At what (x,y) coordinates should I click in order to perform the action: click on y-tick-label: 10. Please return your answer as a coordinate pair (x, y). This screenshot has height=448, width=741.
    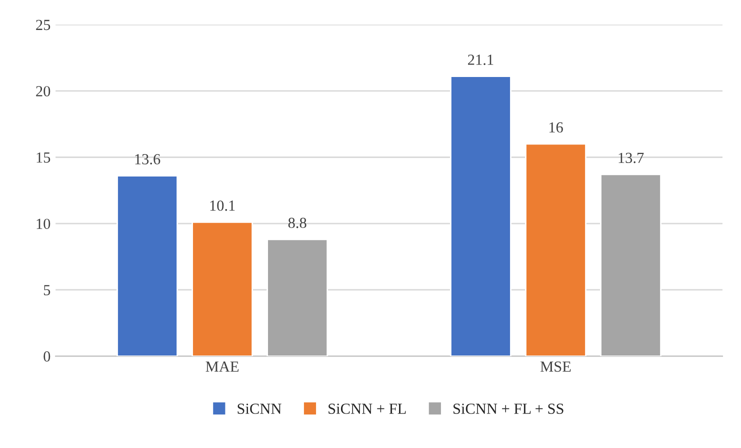
    Looking at the image, I should click on (43, 224).